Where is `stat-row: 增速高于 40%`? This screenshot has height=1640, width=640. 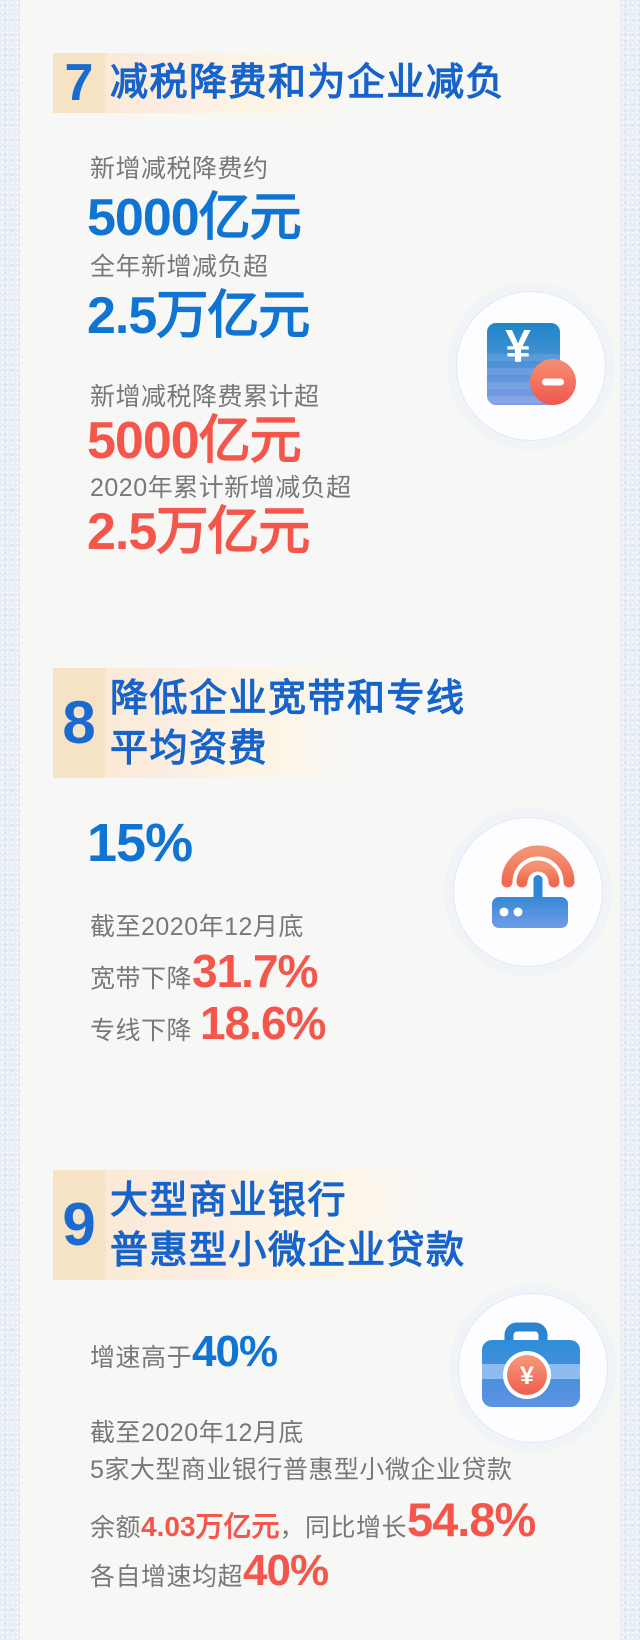 stat-row: 增速高于 40% is located at coordinates (184, 1351).